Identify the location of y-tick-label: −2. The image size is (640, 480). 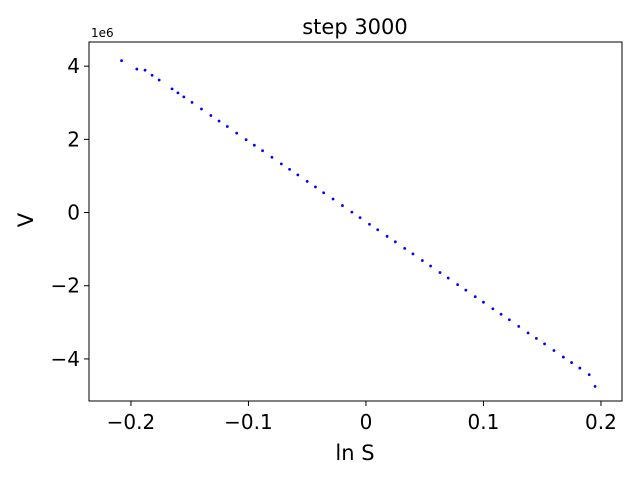
(65, 286).